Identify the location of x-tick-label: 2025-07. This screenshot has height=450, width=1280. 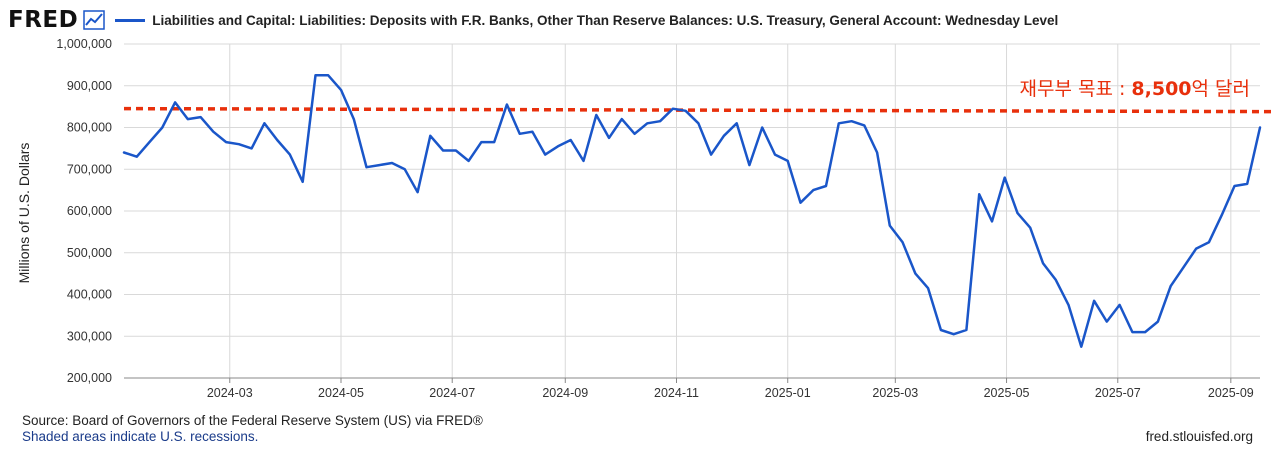
(1118, 393).